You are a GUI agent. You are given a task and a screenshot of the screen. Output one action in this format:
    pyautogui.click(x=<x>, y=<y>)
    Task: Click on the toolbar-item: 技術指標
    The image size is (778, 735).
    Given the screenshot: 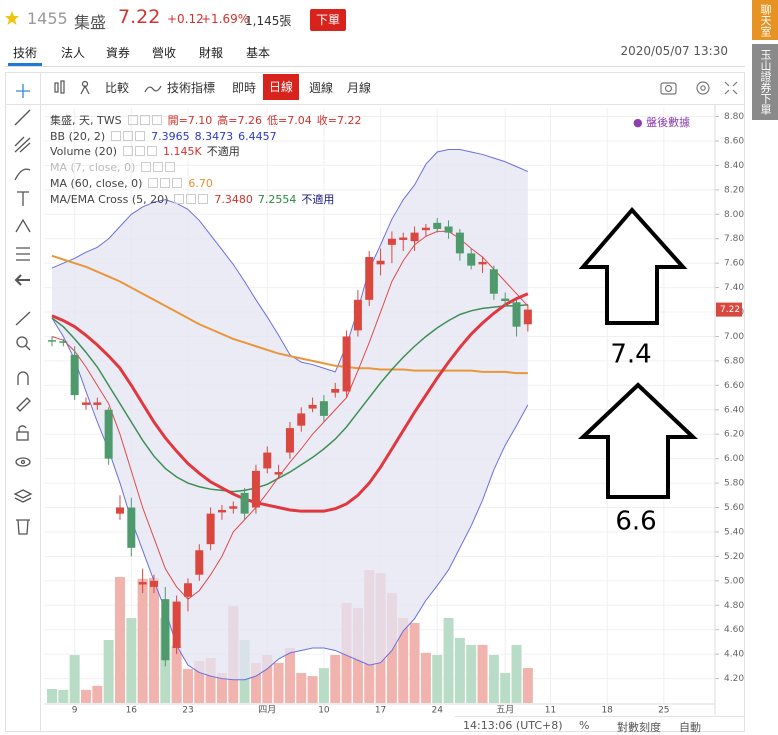 What is the action you would take?
    pyautogui.click(x=191, y=88)
    